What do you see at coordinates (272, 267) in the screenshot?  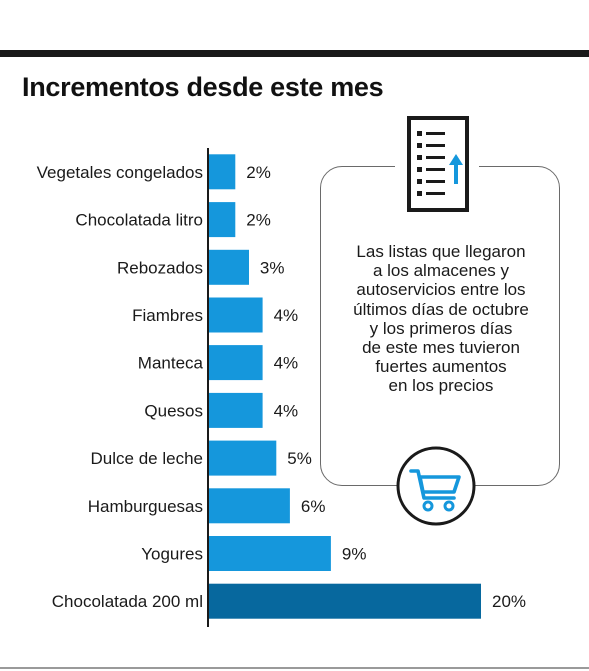 I see `value-label: 3%` at bounding box center [272, 267].